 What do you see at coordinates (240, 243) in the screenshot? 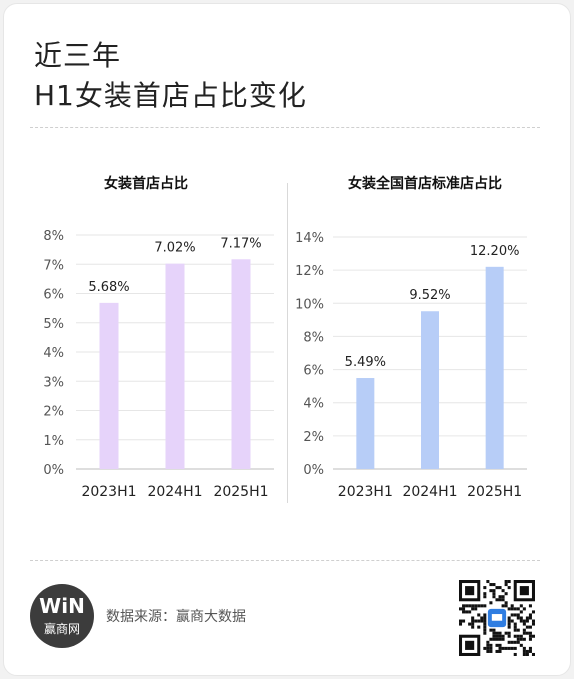
I see `data-label: 7.17%` at bounding box center [240, 243].